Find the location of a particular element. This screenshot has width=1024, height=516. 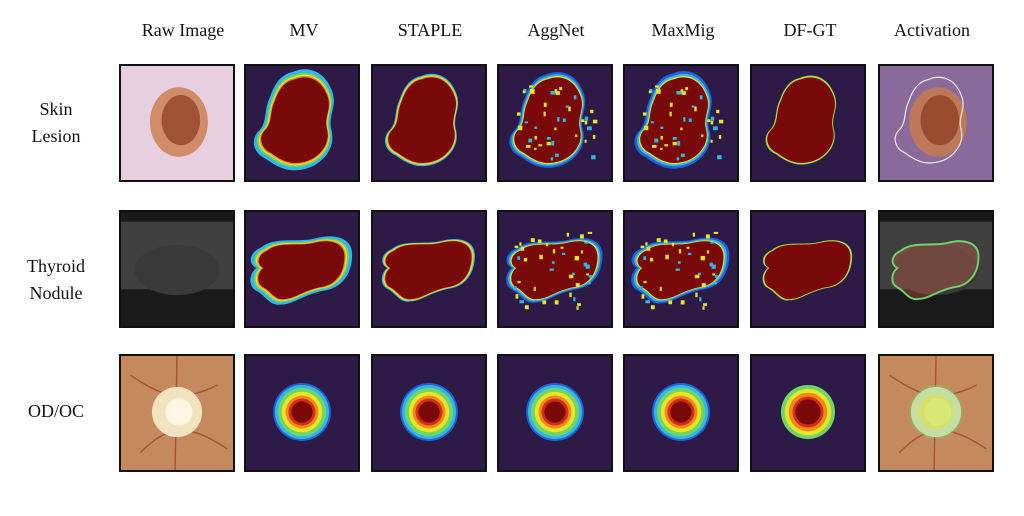

thyroid-df-gt-panel is located at coordinates (808, 269).